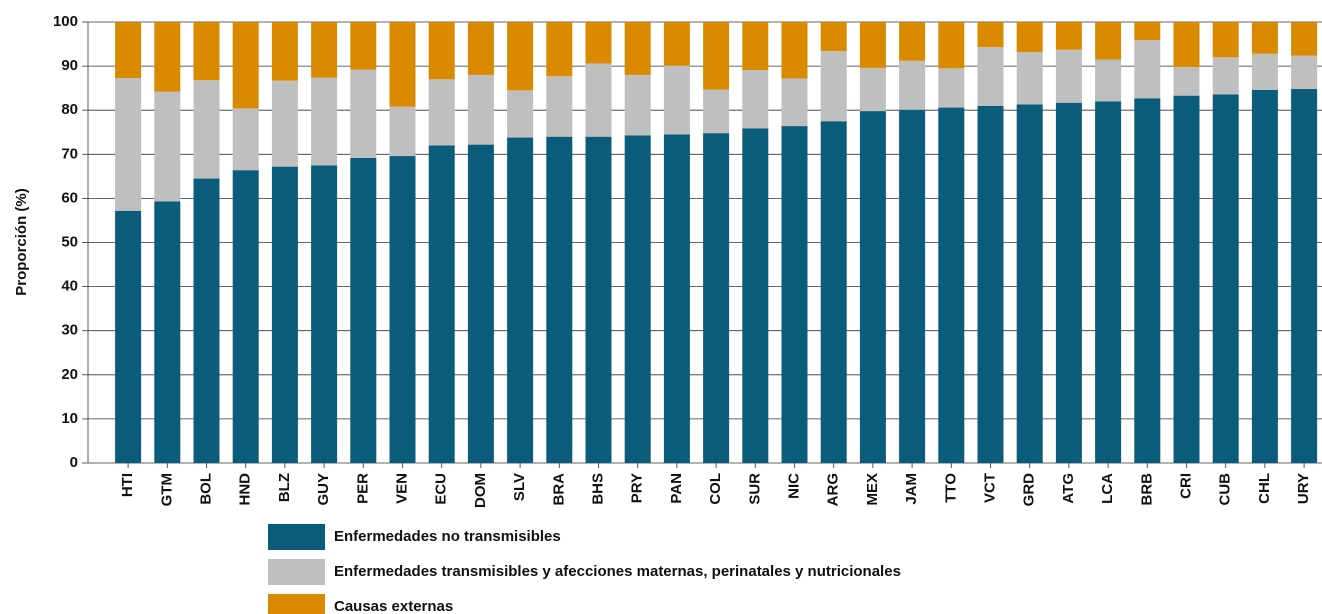  What do you see at coordinates (69, 153) in the screenshot?
I see `y-tick-label: 70` at bounding box center [69, 153].